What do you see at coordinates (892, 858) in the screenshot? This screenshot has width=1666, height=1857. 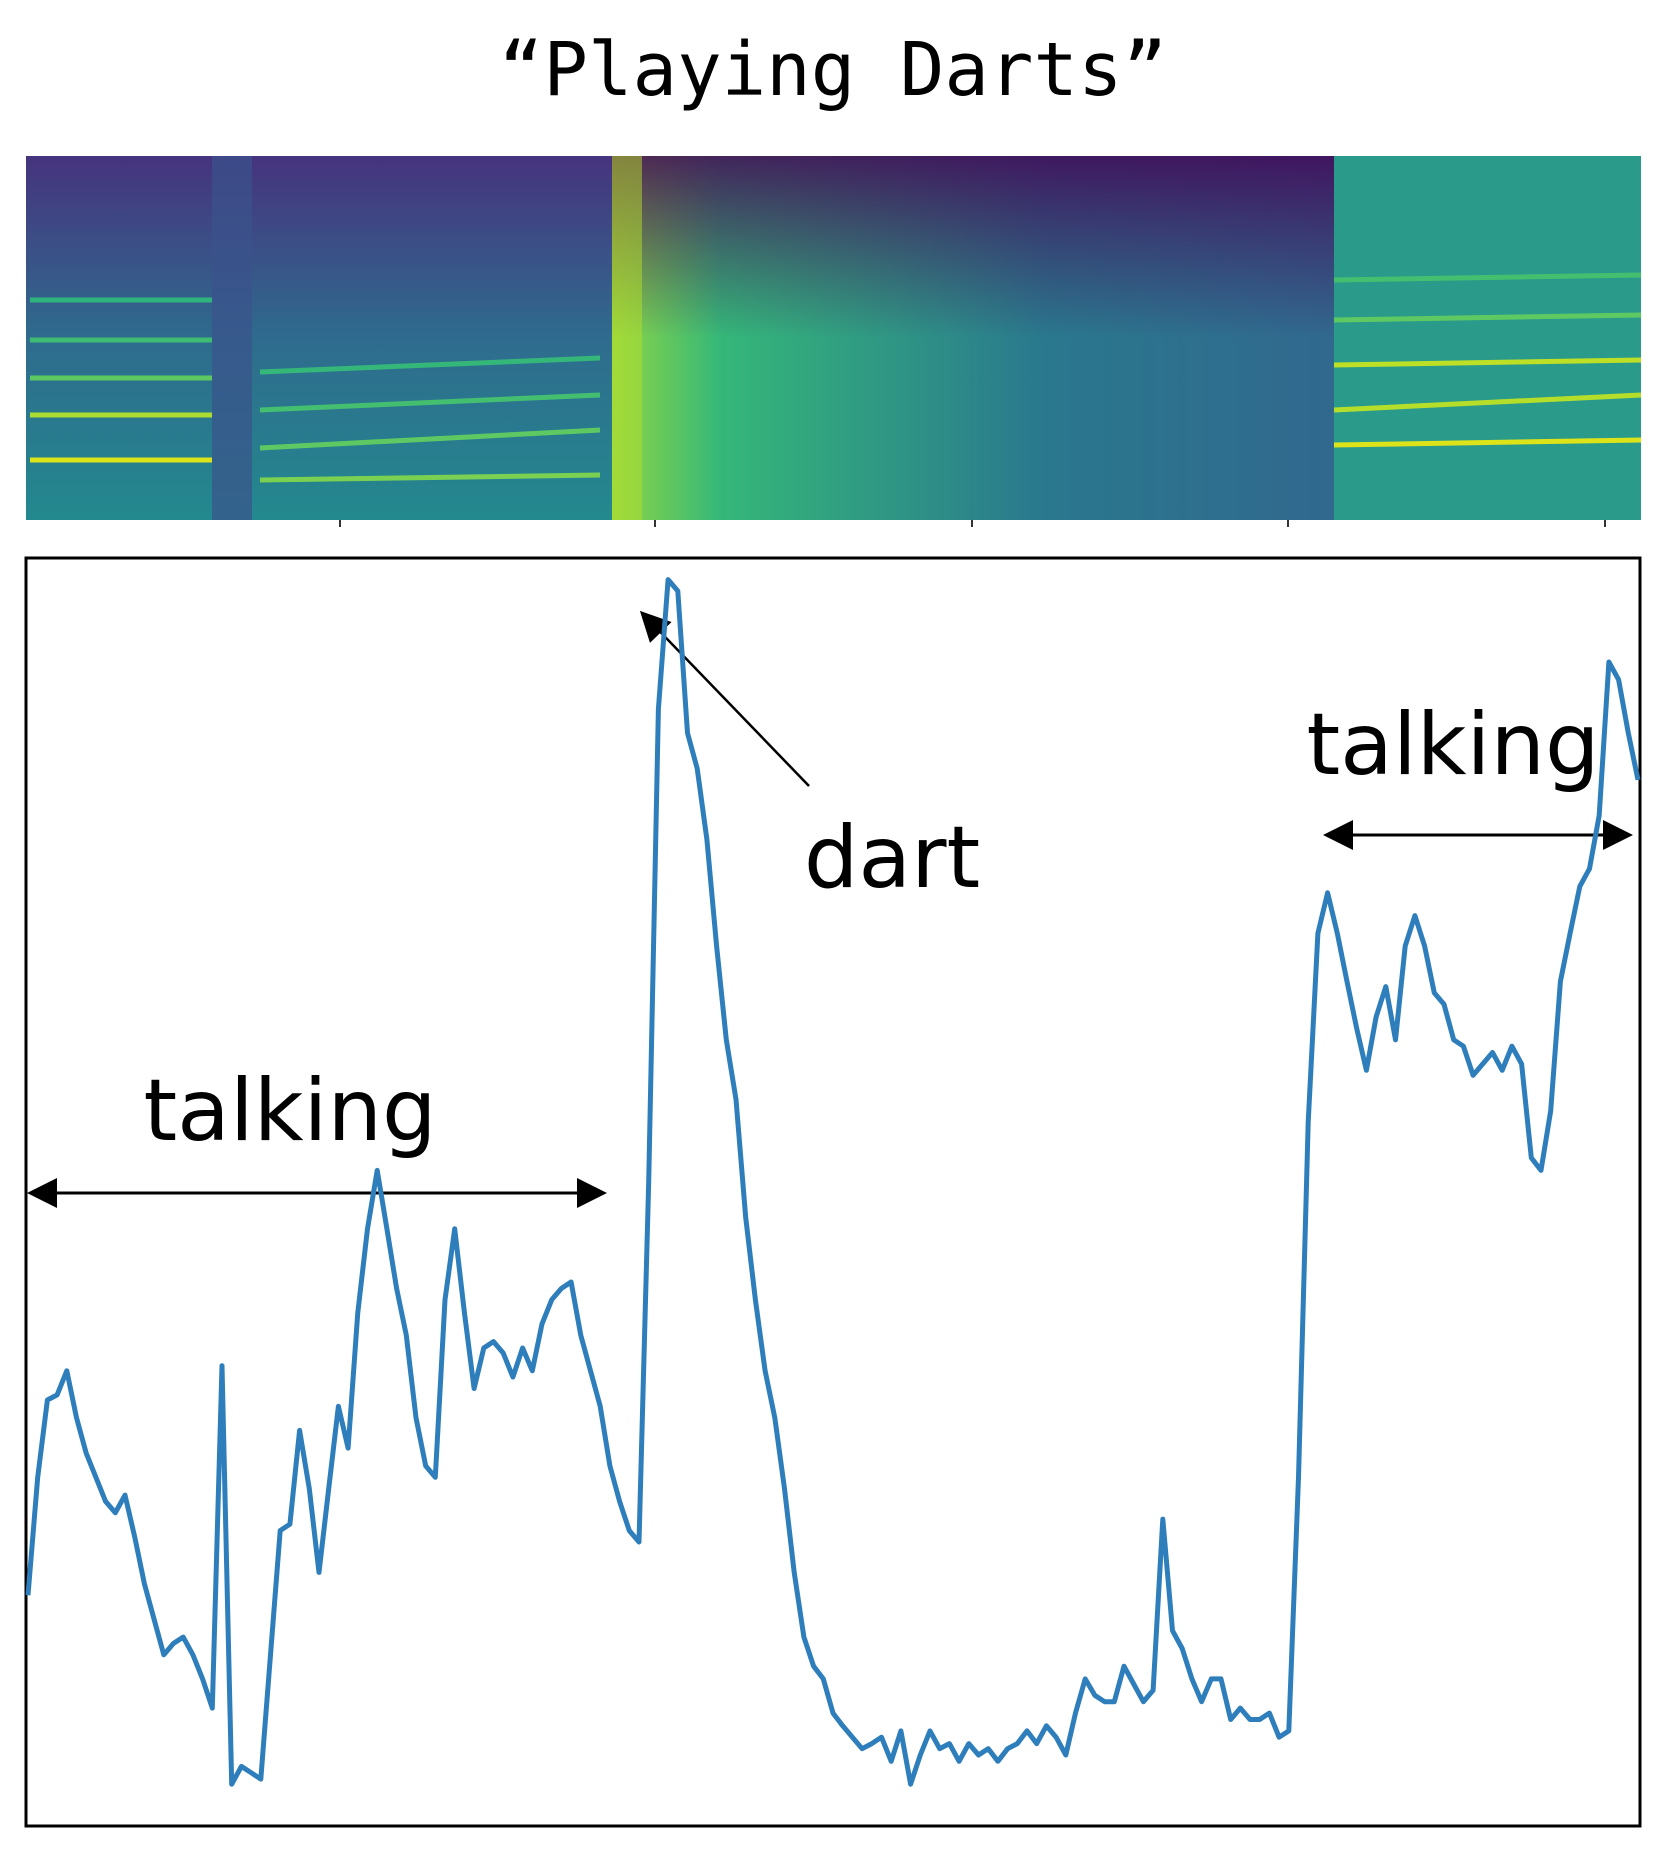 I see `annotation: dart` at bounding box center [892, 858].